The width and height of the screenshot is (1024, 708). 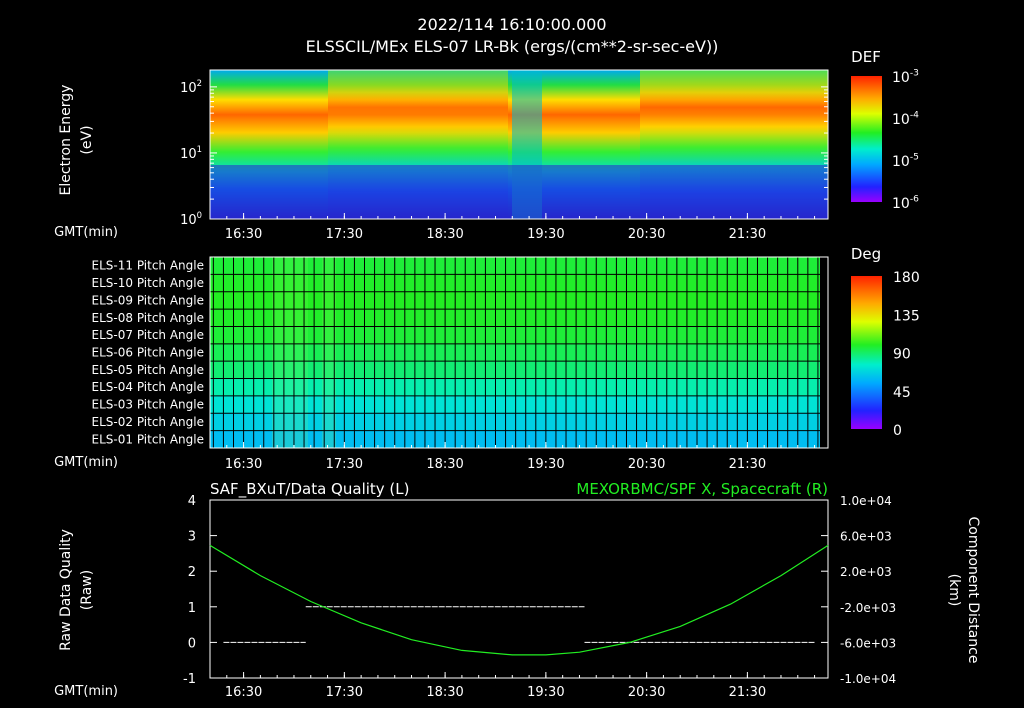 I want to click on quality-tick-label: 2, so click(x=192, y=572).